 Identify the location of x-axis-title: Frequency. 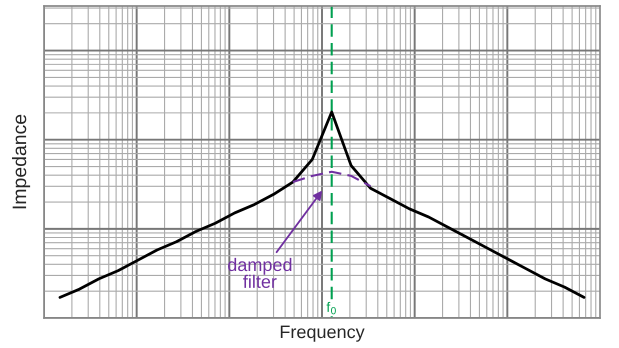
(322, 334).